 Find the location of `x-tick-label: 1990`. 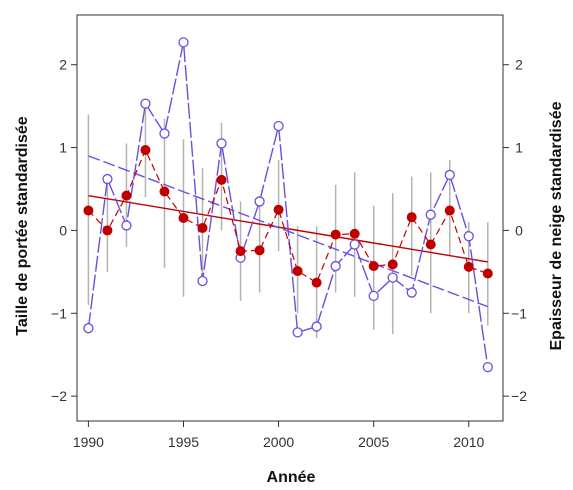

x-tick-label: 1990 is located at coordinates (88, 442).